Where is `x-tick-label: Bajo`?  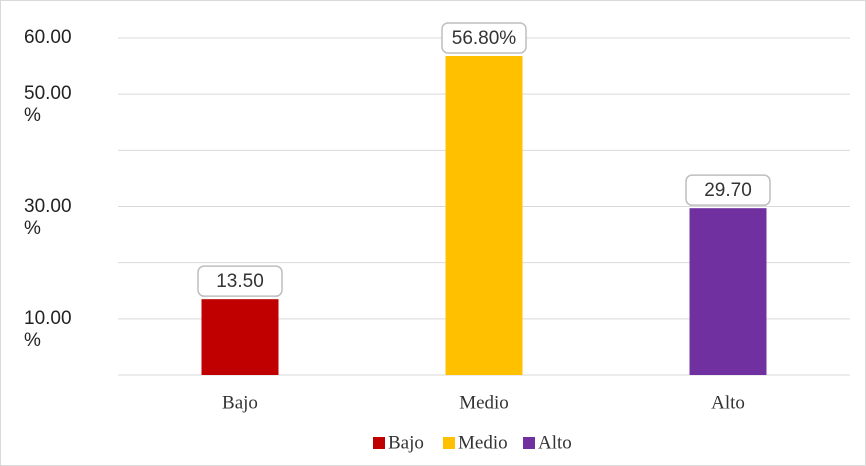 x-tick-label: Bajo is located at coordinates (240, 402).